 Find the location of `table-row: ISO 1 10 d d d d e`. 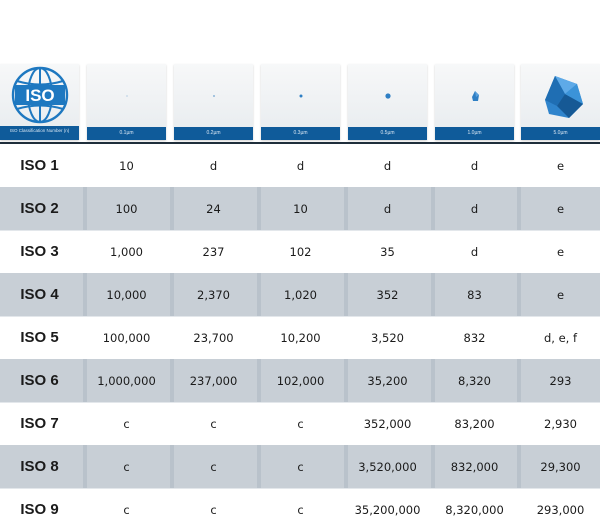

table-row: ISO 1 10 d d d d e is located at coordinates (300, 165).